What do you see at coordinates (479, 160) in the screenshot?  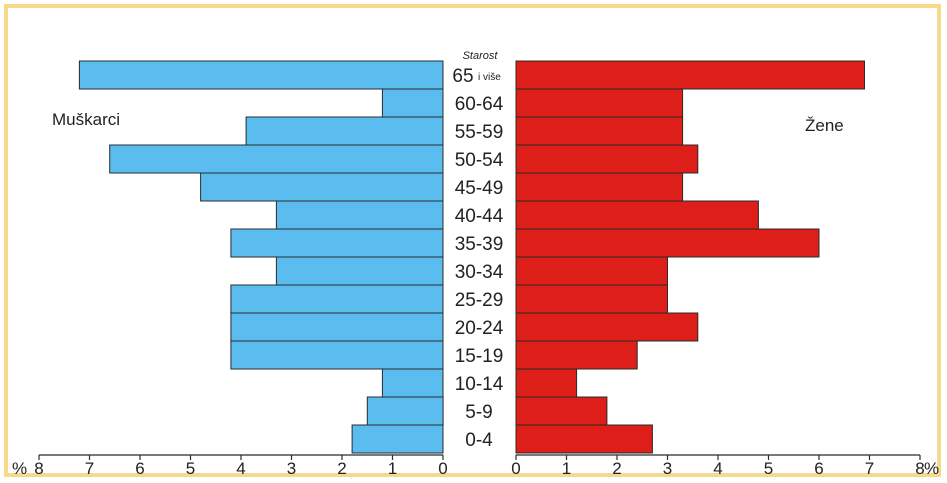 I see `age-label-50-54: 50-54` at bounding box center [479, 160].